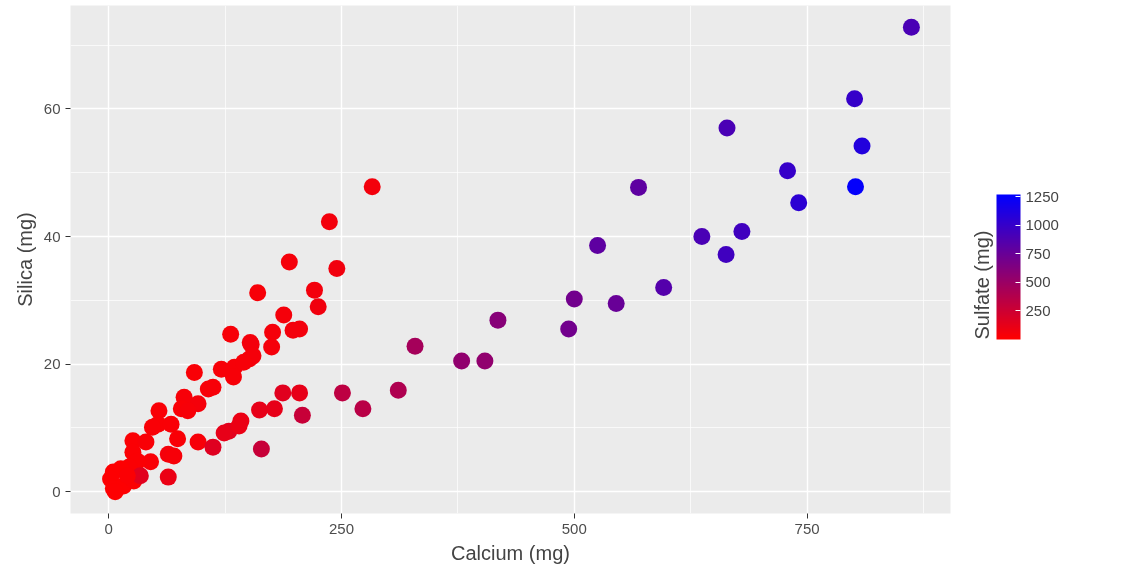 The image size is (1144, 583). What do you see at coordinates (1038, 282) in the screenshot?
I see `color-bar-label: 500` at bounding box center [1038, 282].